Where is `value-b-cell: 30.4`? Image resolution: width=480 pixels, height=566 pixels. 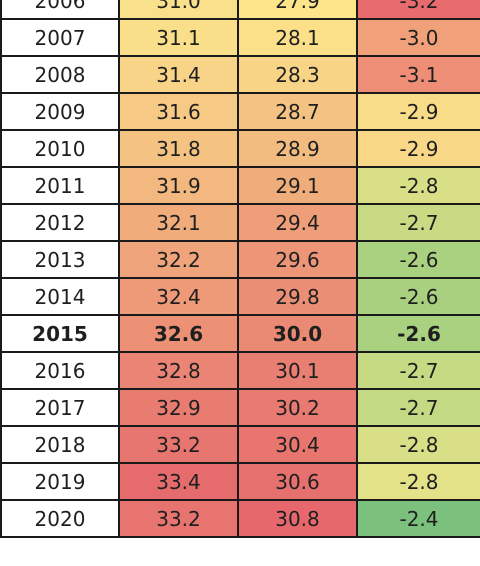 value-b-cell: 30.4 is located at coordinates (297, 444).